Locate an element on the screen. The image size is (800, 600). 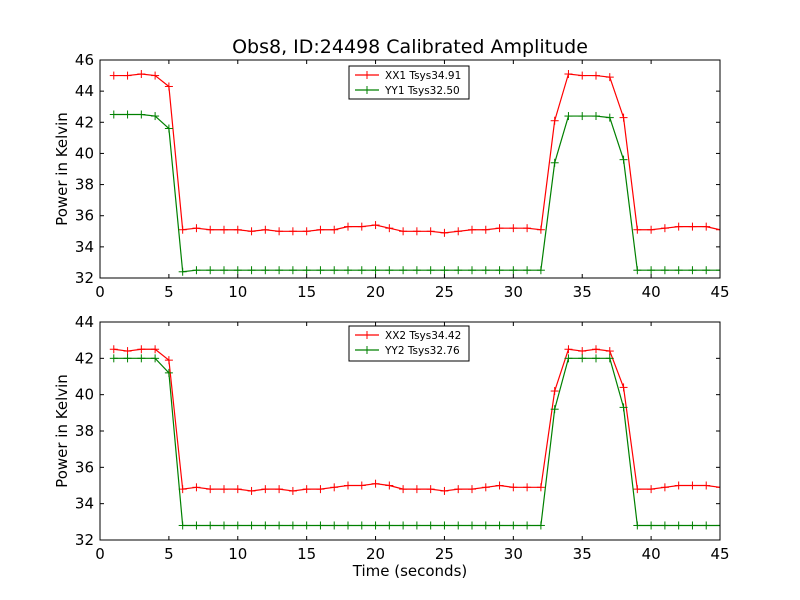
legend-item: XX1 Tsys34.91 is located at coordinates (408, 76).